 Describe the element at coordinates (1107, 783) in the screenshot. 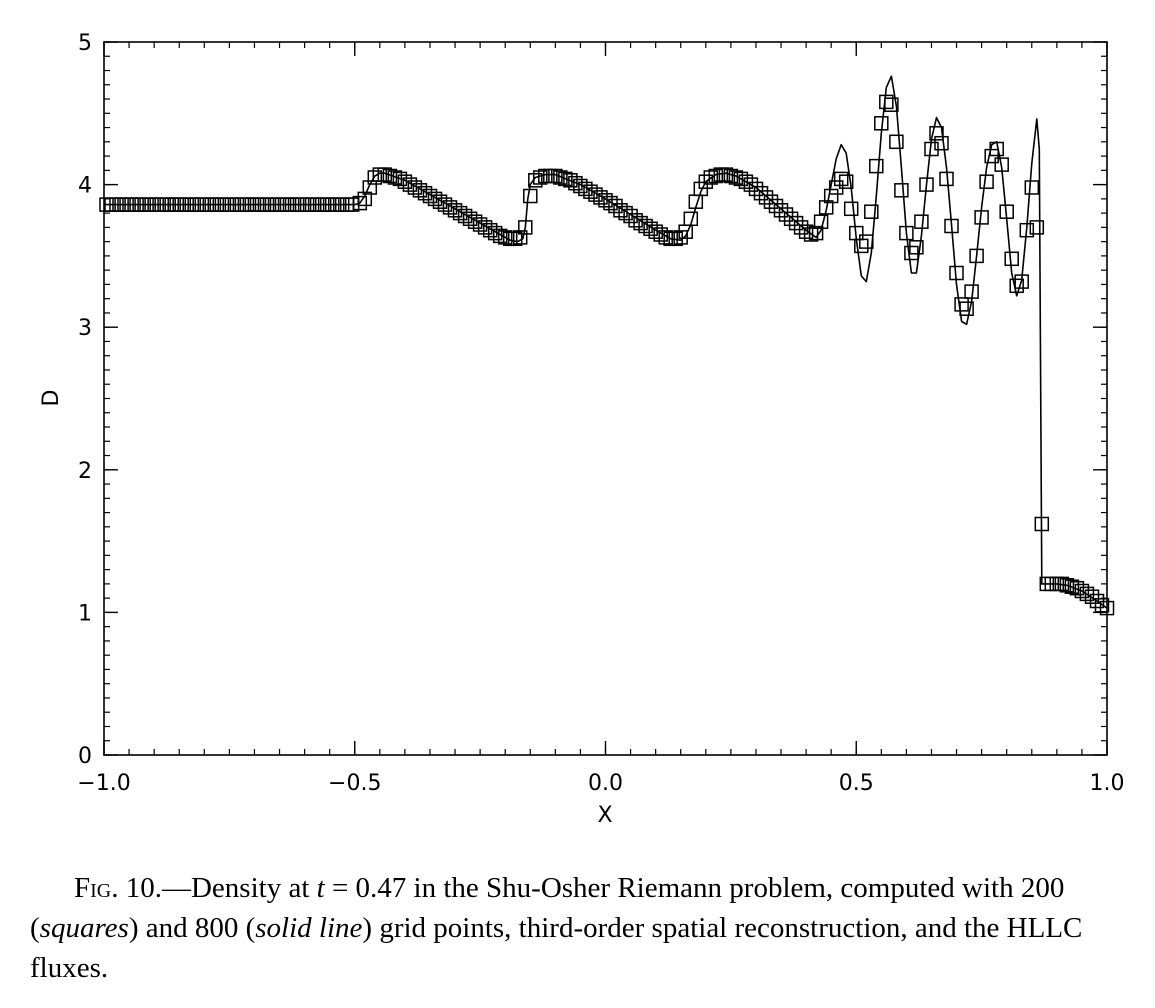

I see `x-tick-label: 1.0` at that location.